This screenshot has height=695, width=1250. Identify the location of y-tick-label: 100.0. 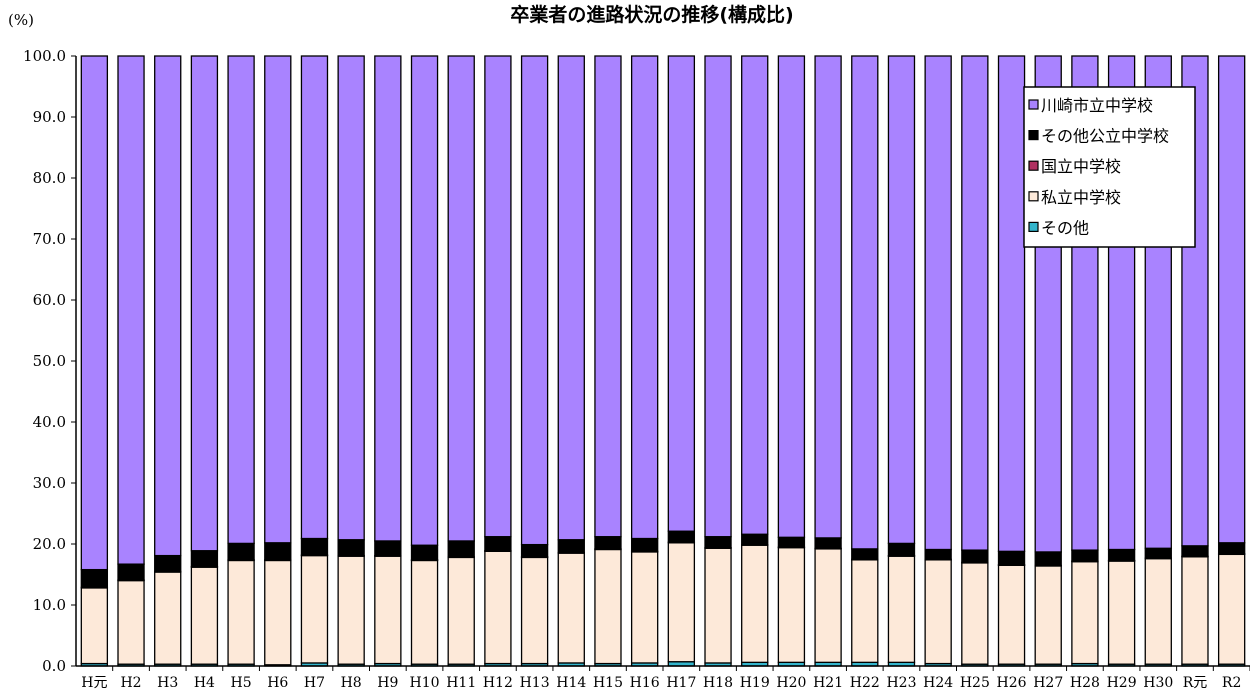
(44, 56).